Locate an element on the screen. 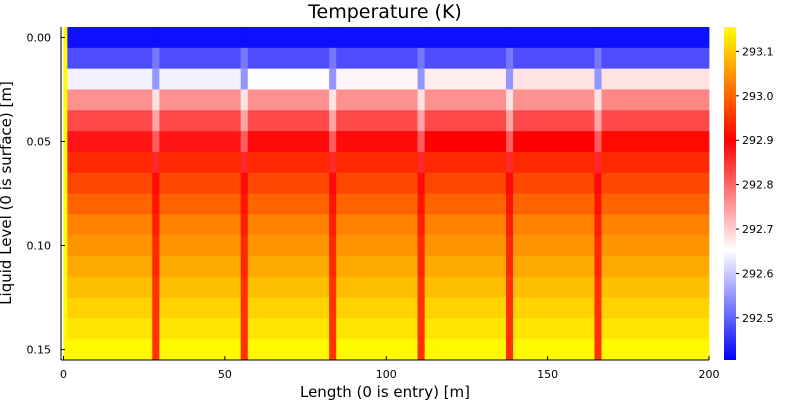 The height and width of the screenshot is (400, 800). colorbar-tick-label: 292.8 is located at coordinates (758, 185).